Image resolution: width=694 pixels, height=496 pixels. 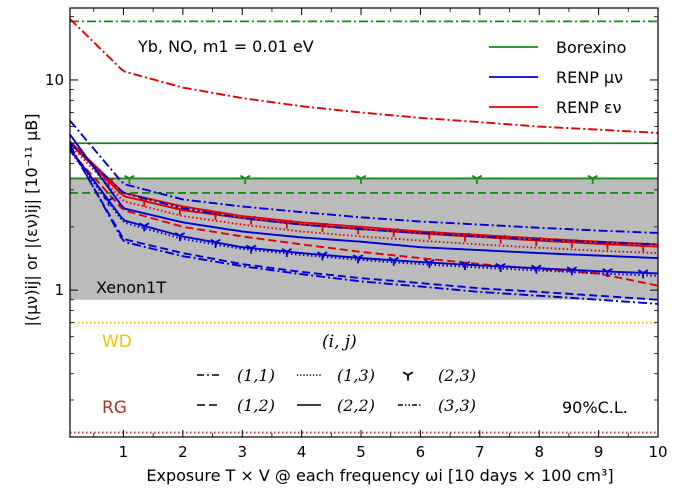 I want to click on x-tick-label-4: 5, so click(x=361, y=452).